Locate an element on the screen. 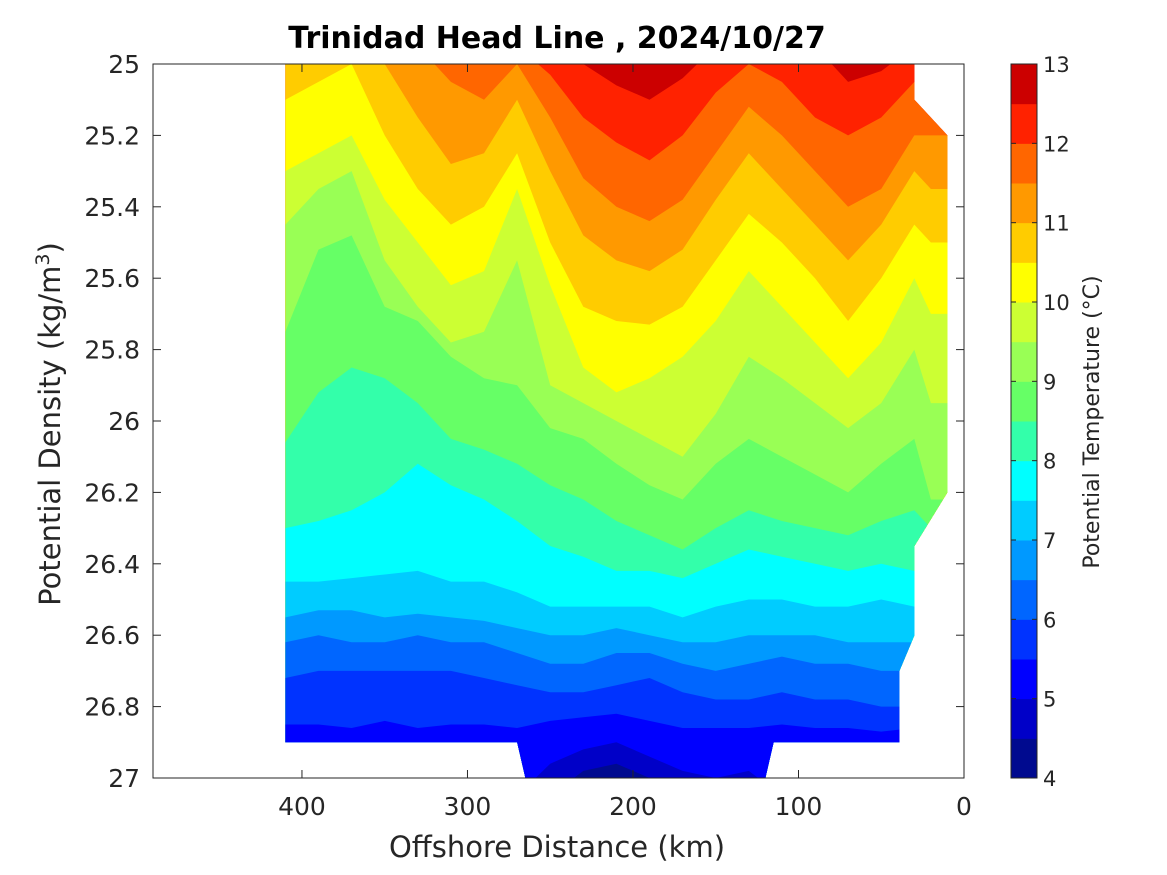 Image resolution: width=1167 pixels, height=875 pixels. colorbar-frame is located at coordinates (1024, 421).